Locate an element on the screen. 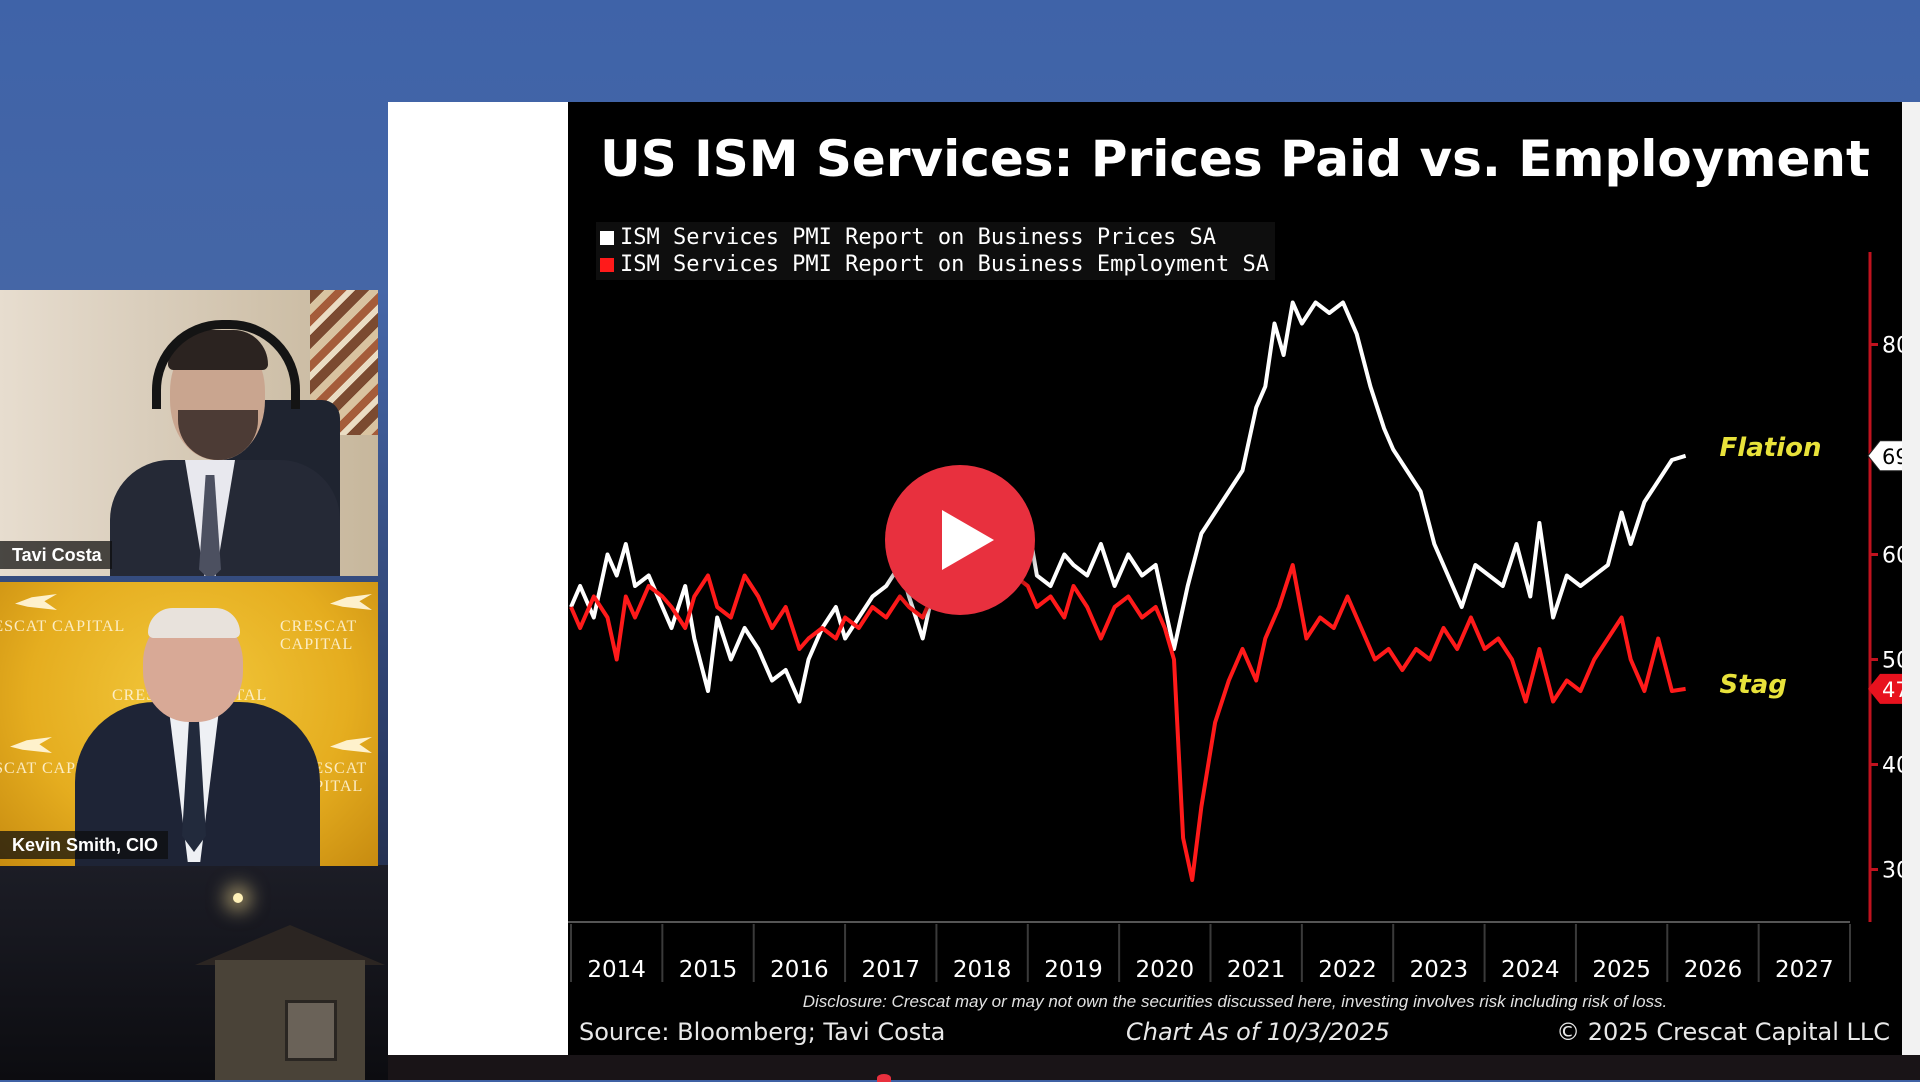  annotation-flation: Flation is located at coordinates (1771, 448).